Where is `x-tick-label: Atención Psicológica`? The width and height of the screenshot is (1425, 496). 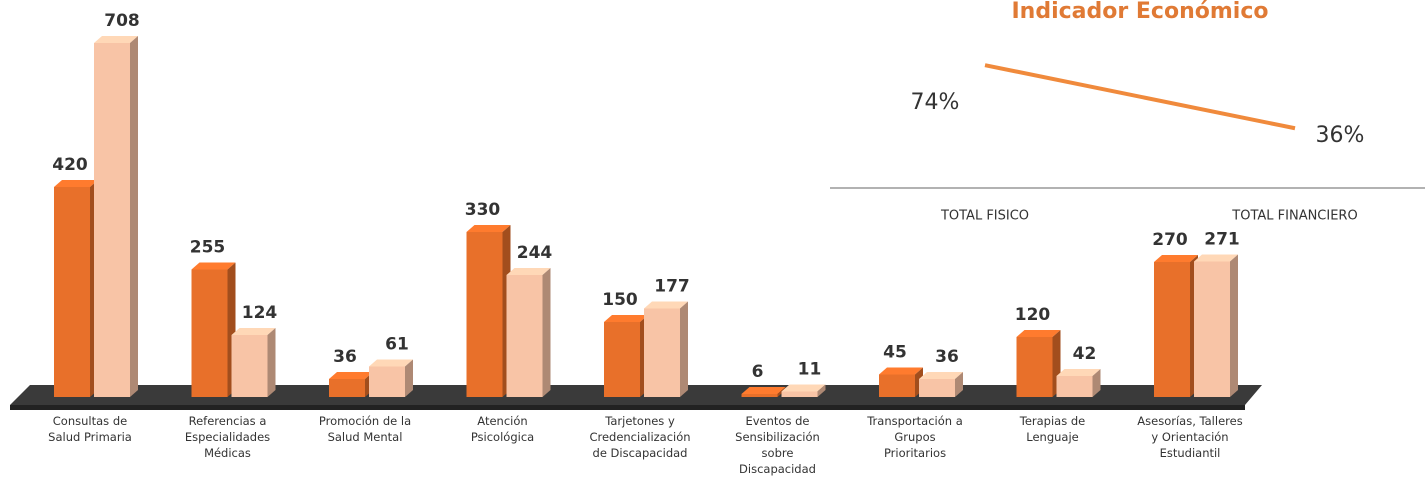 x-tick-label: Atención Psicológica is located at coordinates (502, 429).